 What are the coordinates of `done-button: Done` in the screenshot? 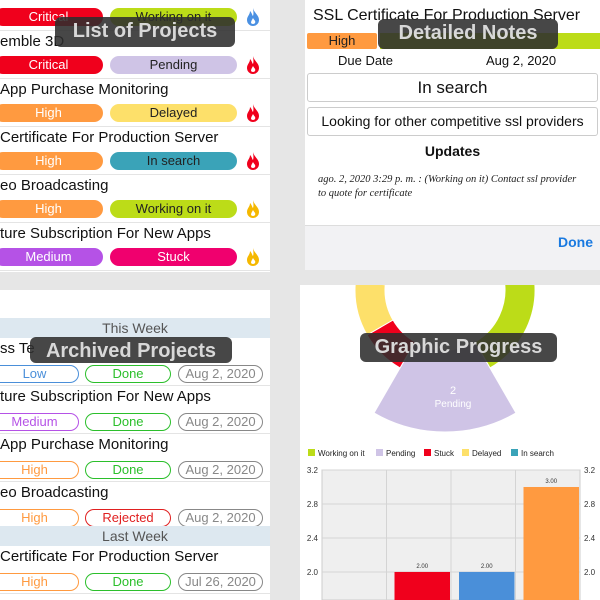 It's located at (575, 242).